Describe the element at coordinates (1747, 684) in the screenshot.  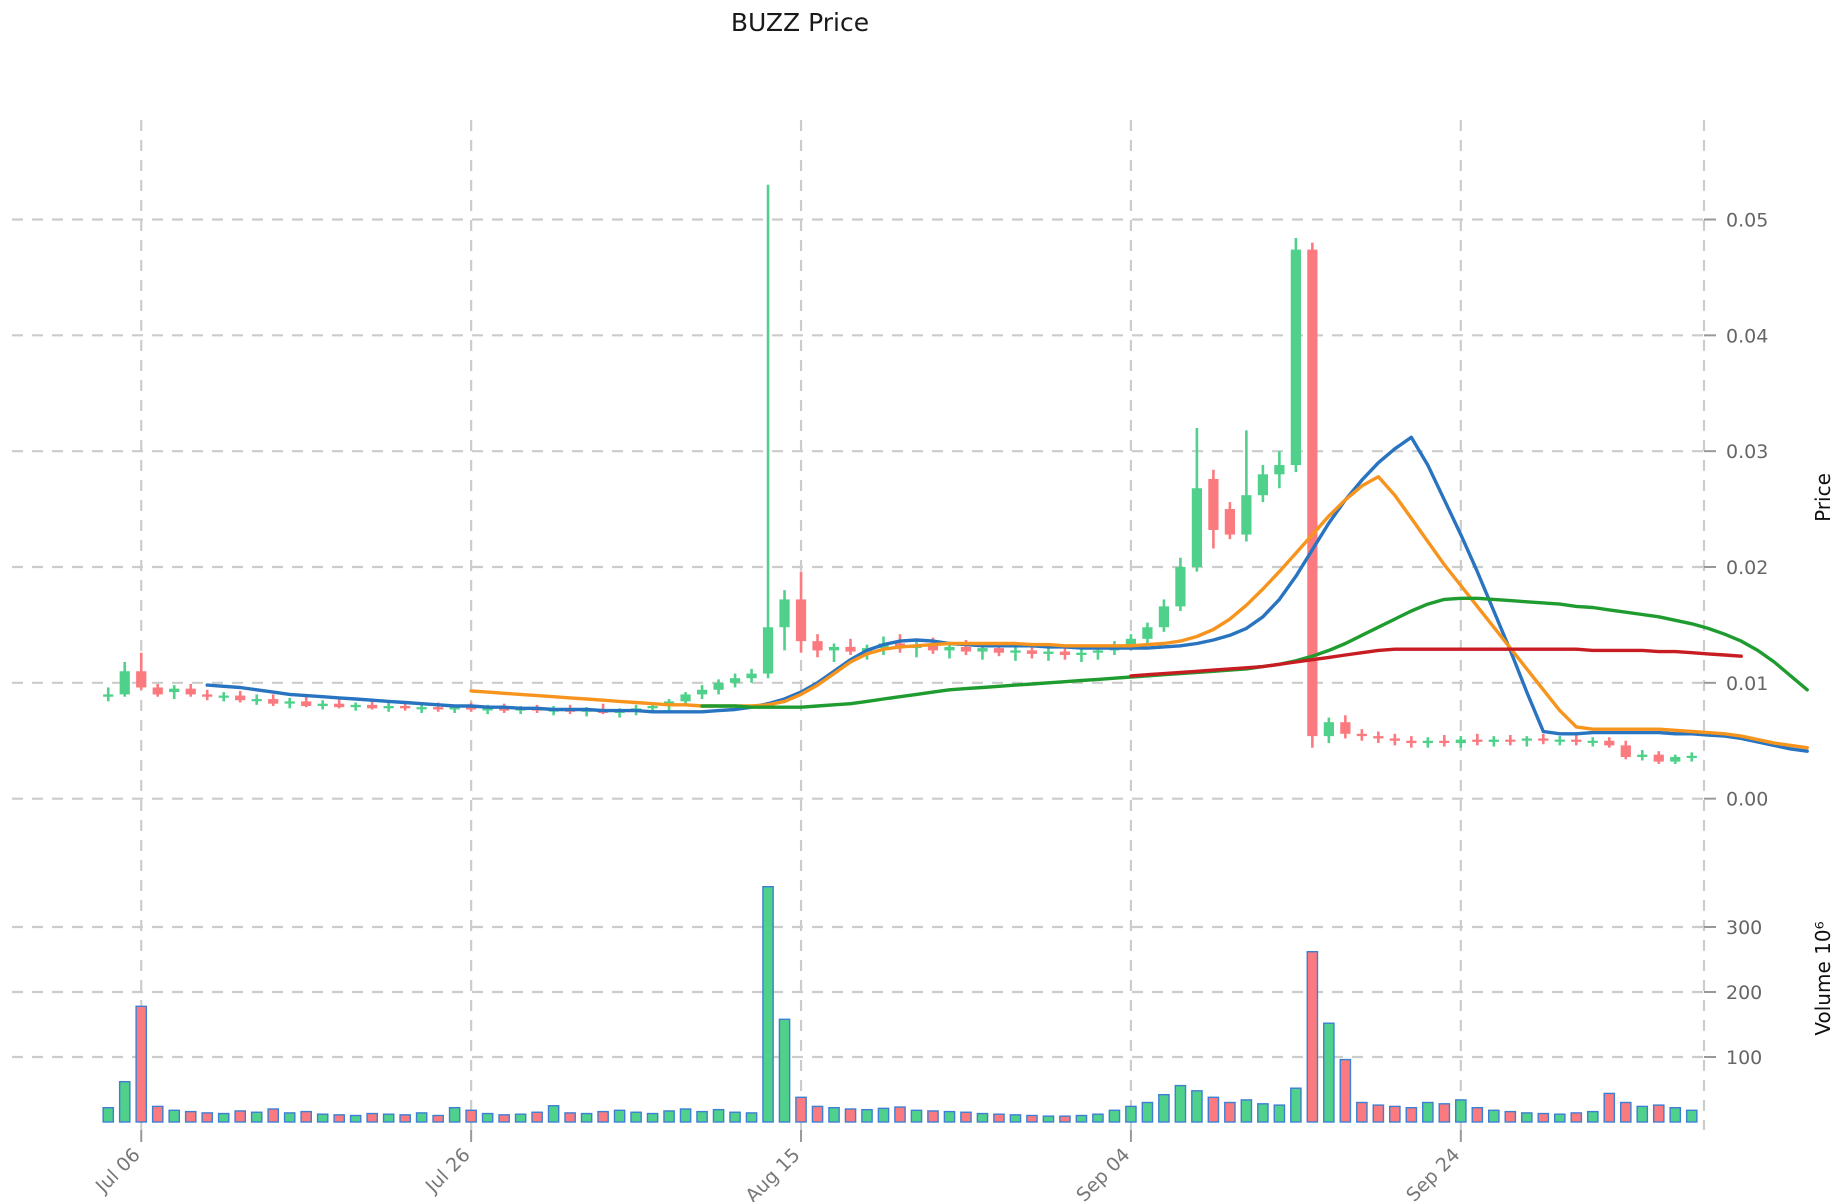
I see `price-tick-label: 0.01` at that location.